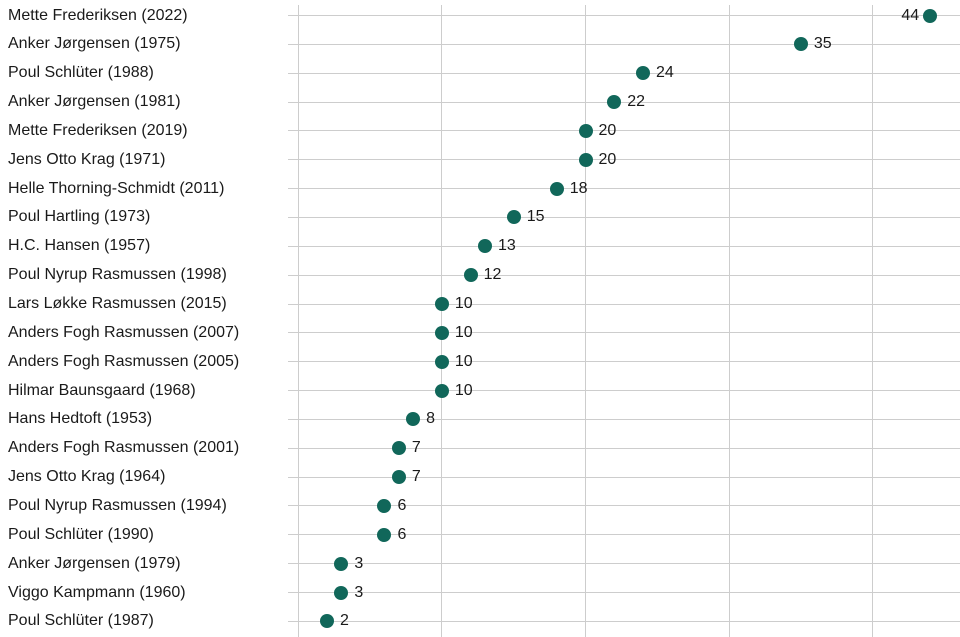 The height and width of the screenshot is (637, 960). Describe the element at coordinates (117, 303) in the screenshot. I see `category-label: Lars Løkke Rasmussen (2015)` at that location.